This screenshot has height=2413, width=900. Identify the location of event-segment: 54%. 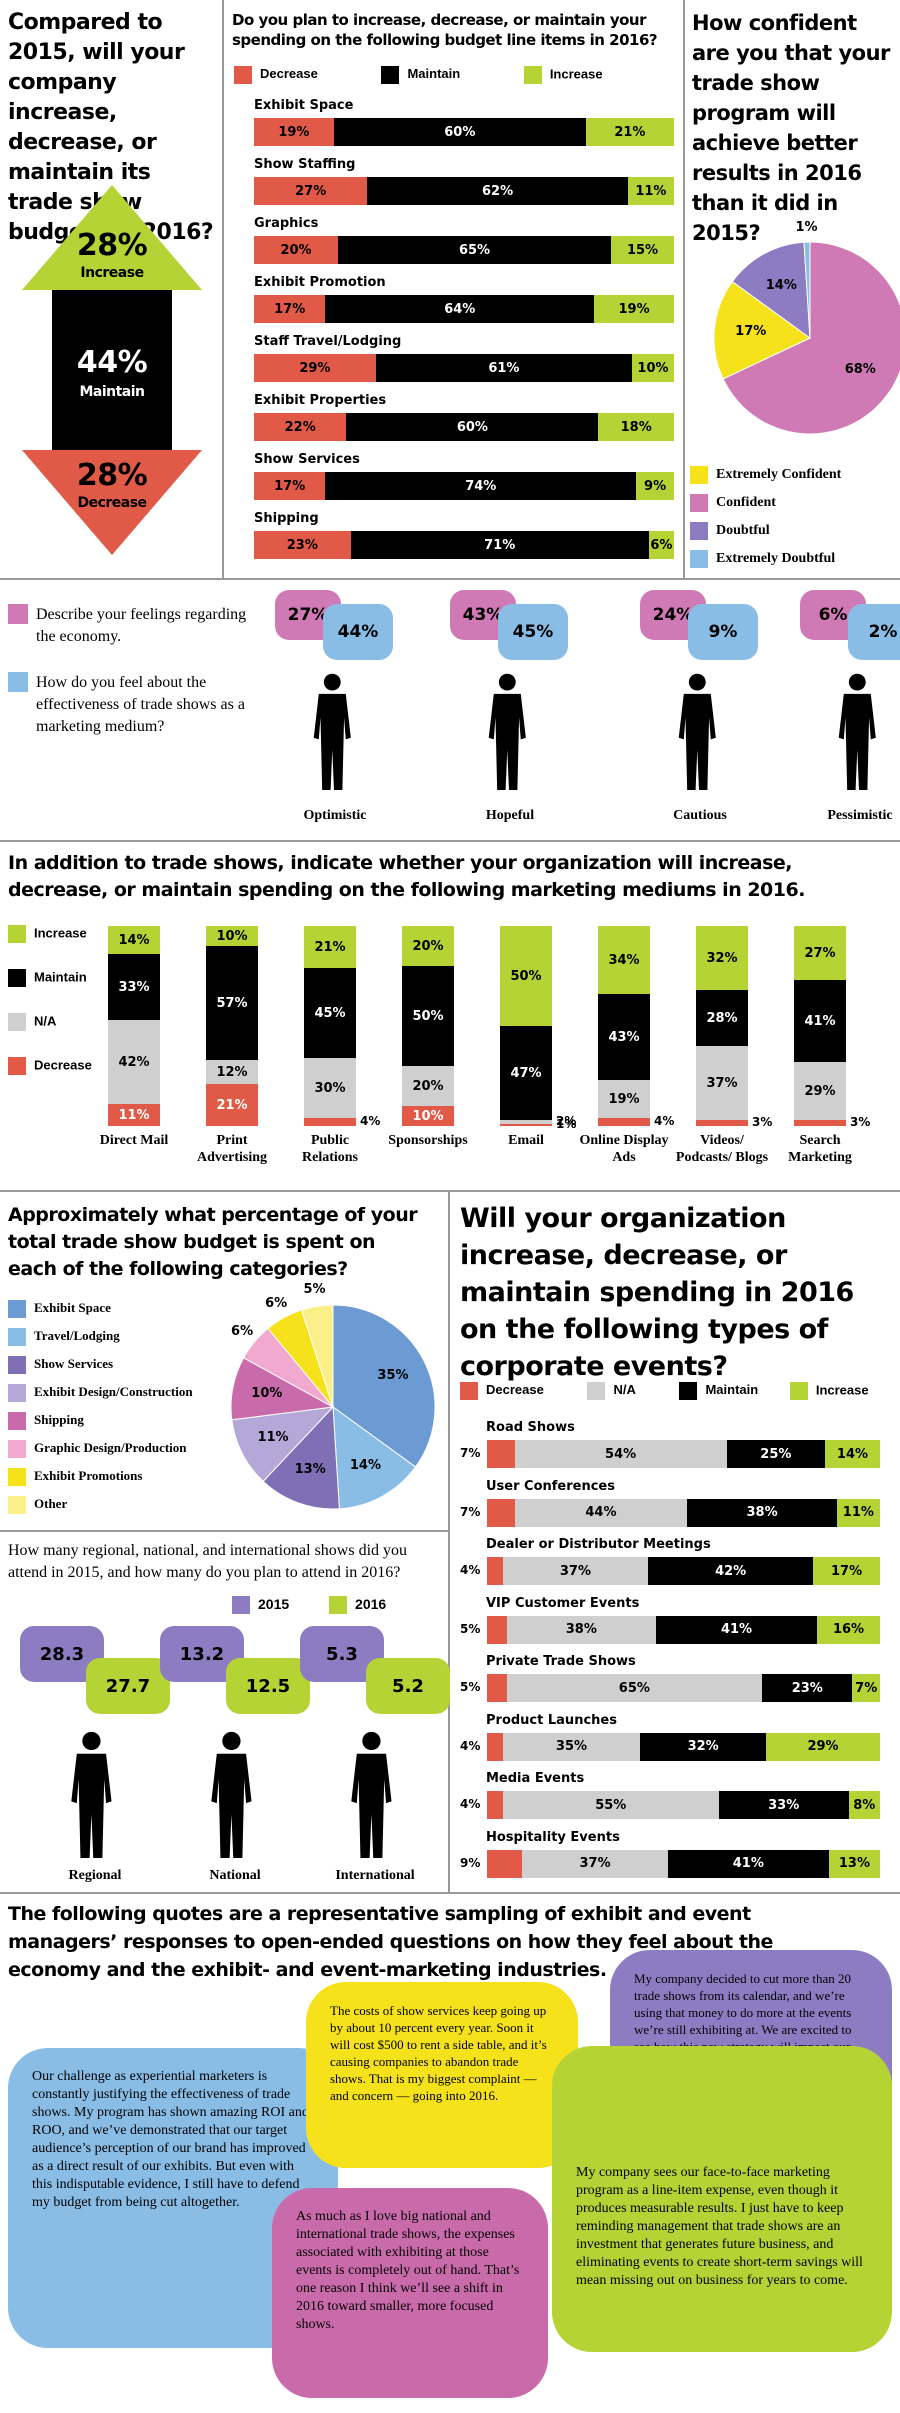
(620, 1454).